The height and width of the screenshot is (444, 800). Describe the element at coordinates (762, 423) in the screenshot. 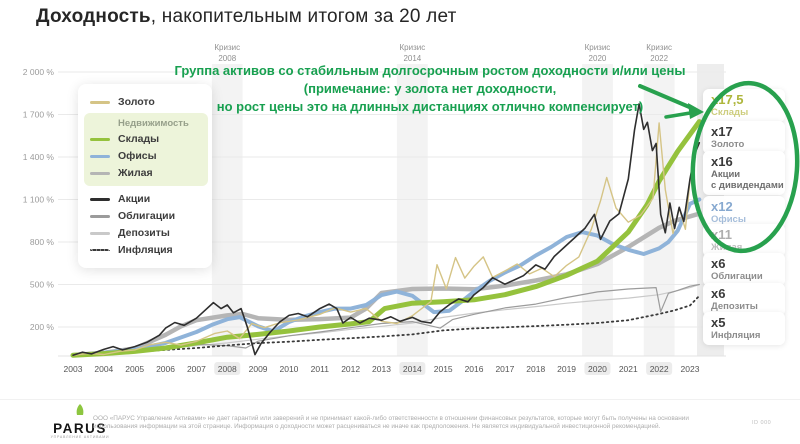

I see `document-id: ID 000` at that location.